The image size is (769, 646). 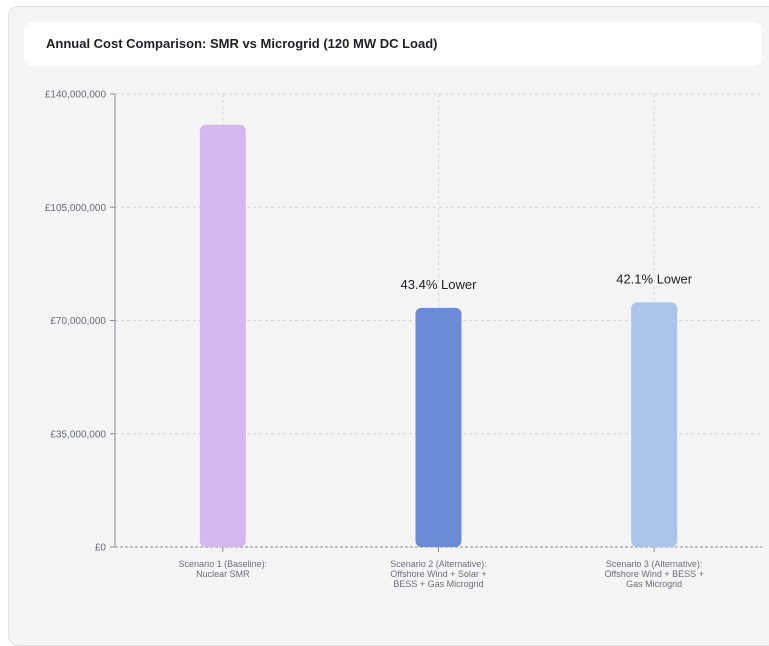 What do you see at coordinates (654, 278) in the screenshot?
I see `data-label-3: 42.1% Lower` at bounding box center [654, 278].